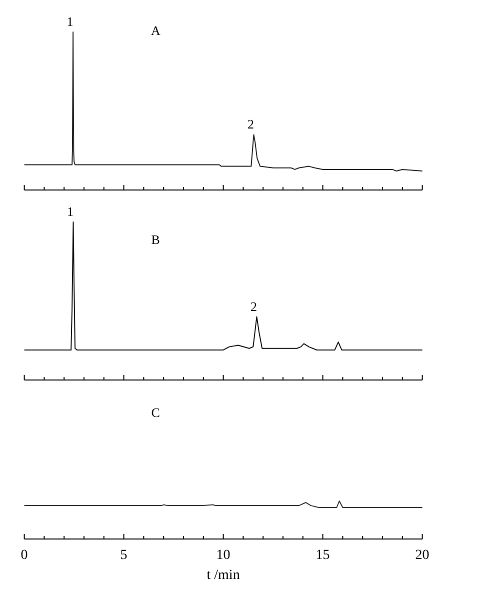 This screenshot has height=590, width=492. What do you see at coordinates (155, 412) in the screenshot?
I see `chart-title: C` at bounding box center [155, 412].